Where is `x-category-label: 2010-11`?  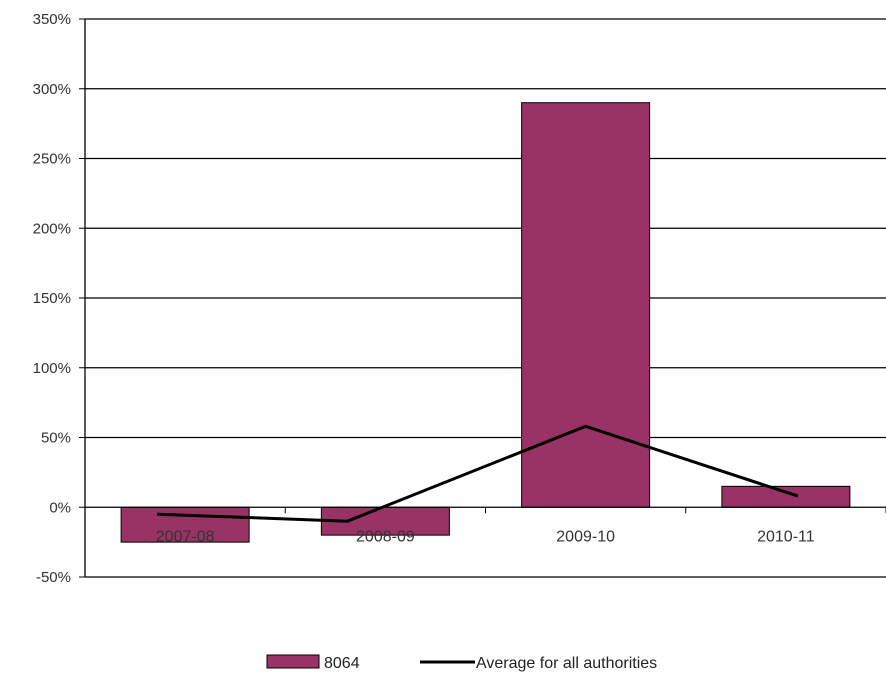 x-category-label: 2010-11 is located at coordinates (786, 536).